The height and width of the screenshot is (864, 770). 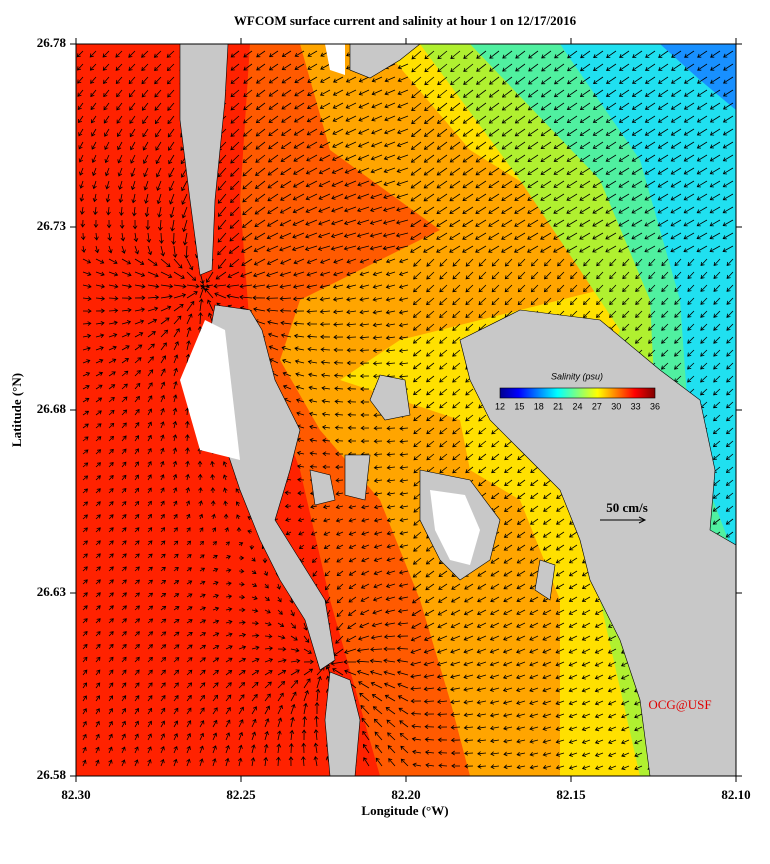 I want to click on y-tick-label: 26.58, so click(x=52, y=774).